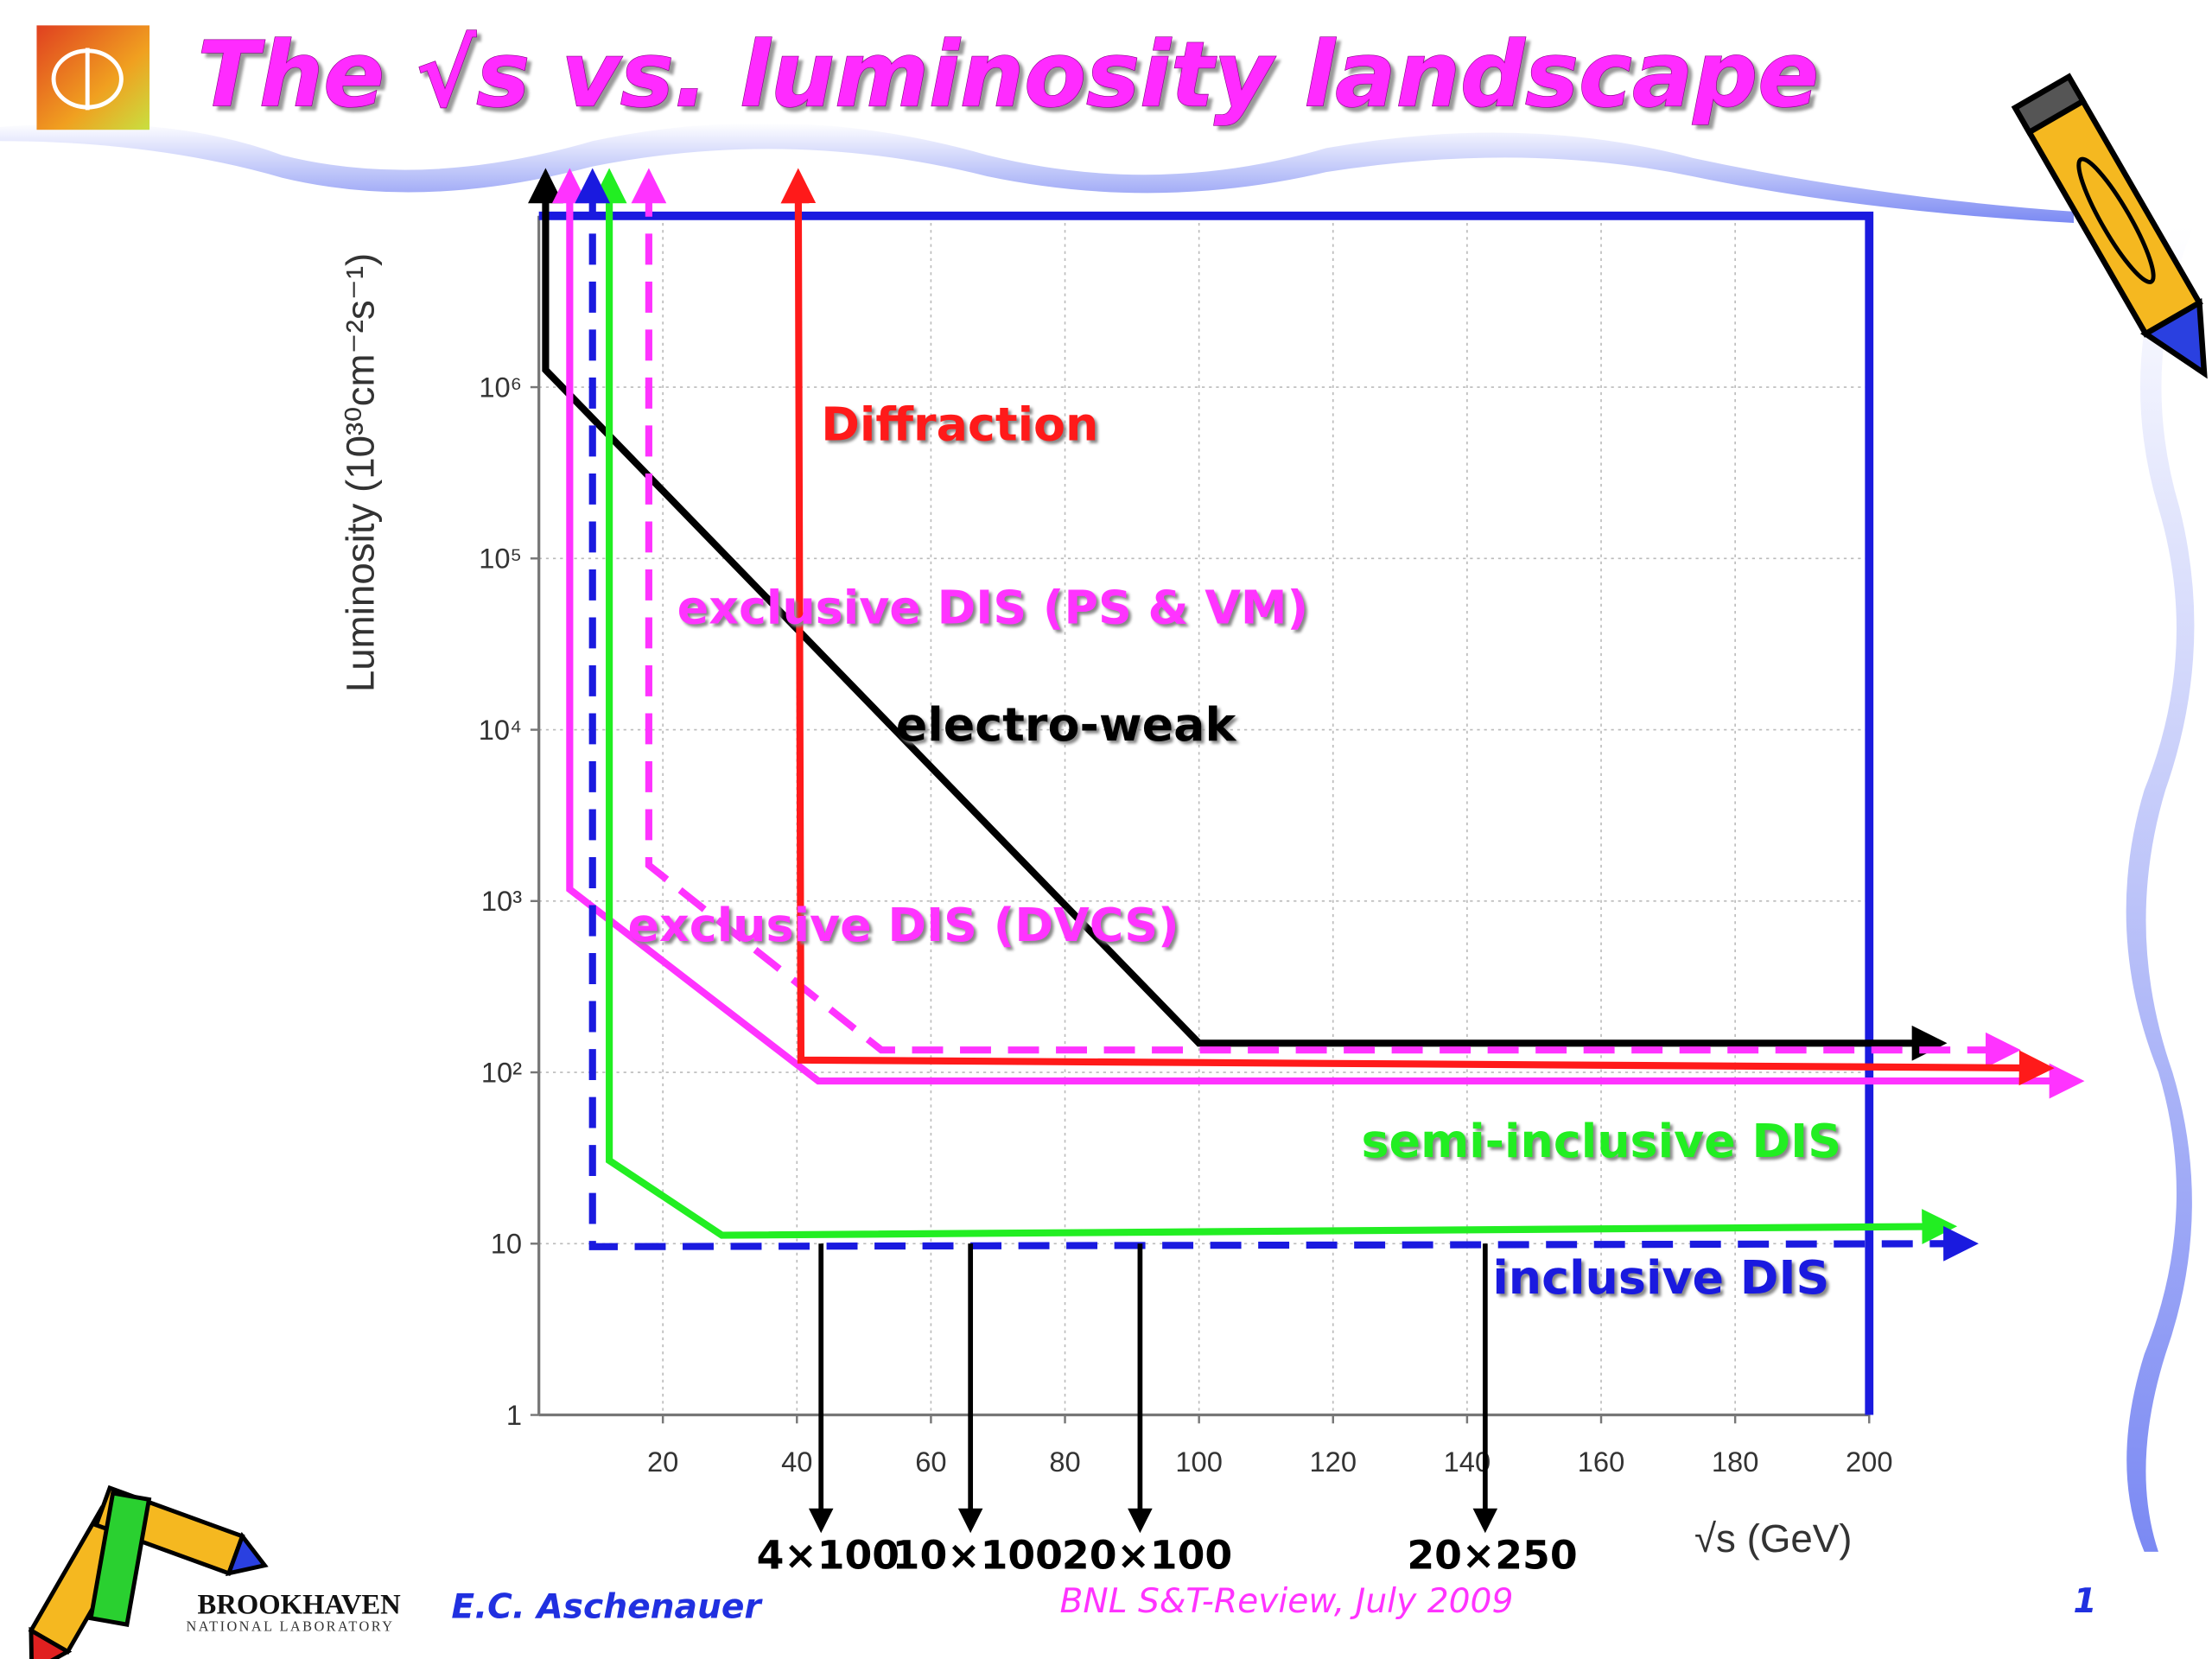  Describe the element at coordinates (1492, 1556) in the screenshot. I see `beam-label: 20×250` at that location.